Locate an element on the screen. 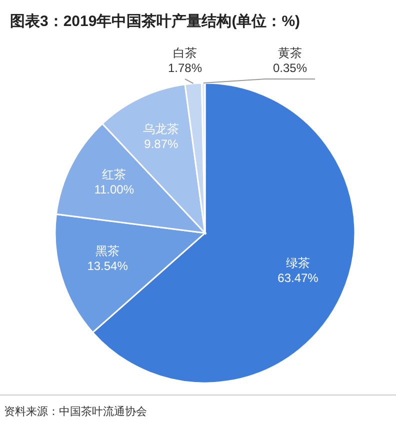 The height and width of the screenshot is (448, 396). data-label: 11.00% is located at coordinates (114, 189).